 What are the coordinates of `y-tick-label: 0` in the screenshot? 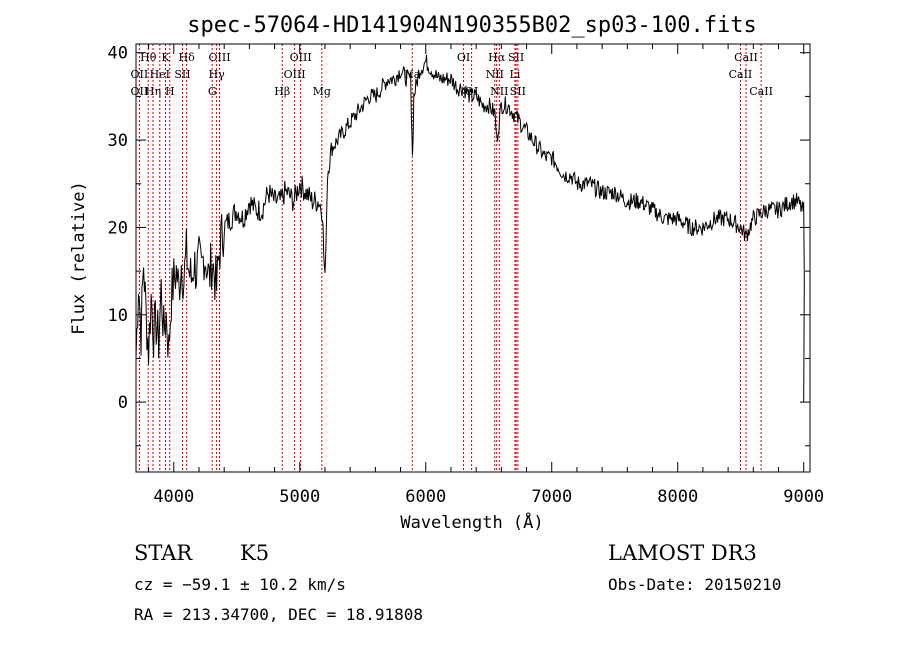 It's located at (123, 403).